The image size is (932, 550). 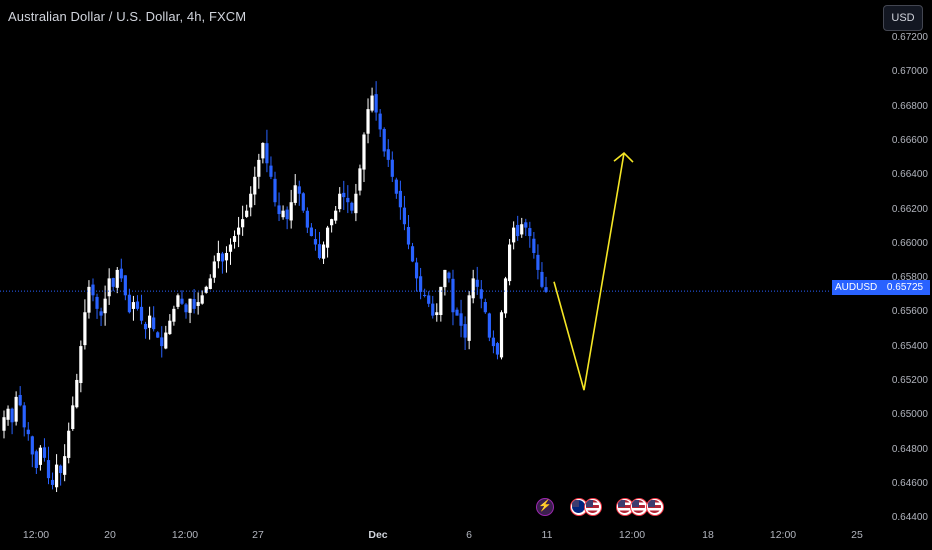 I want to click on flash-icon: ⚡, so click(x=545, y=507).